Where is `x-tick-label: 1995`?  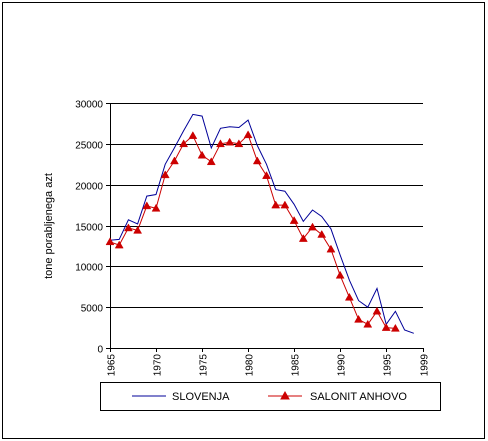
x-tick-label: 1995 is located at coordinates (388, 365).